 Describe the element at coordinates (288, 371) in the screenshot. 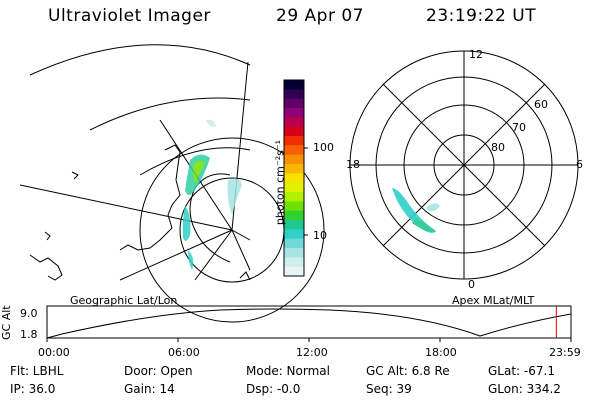

I see `info-mode: Mode: Normal` at that location.